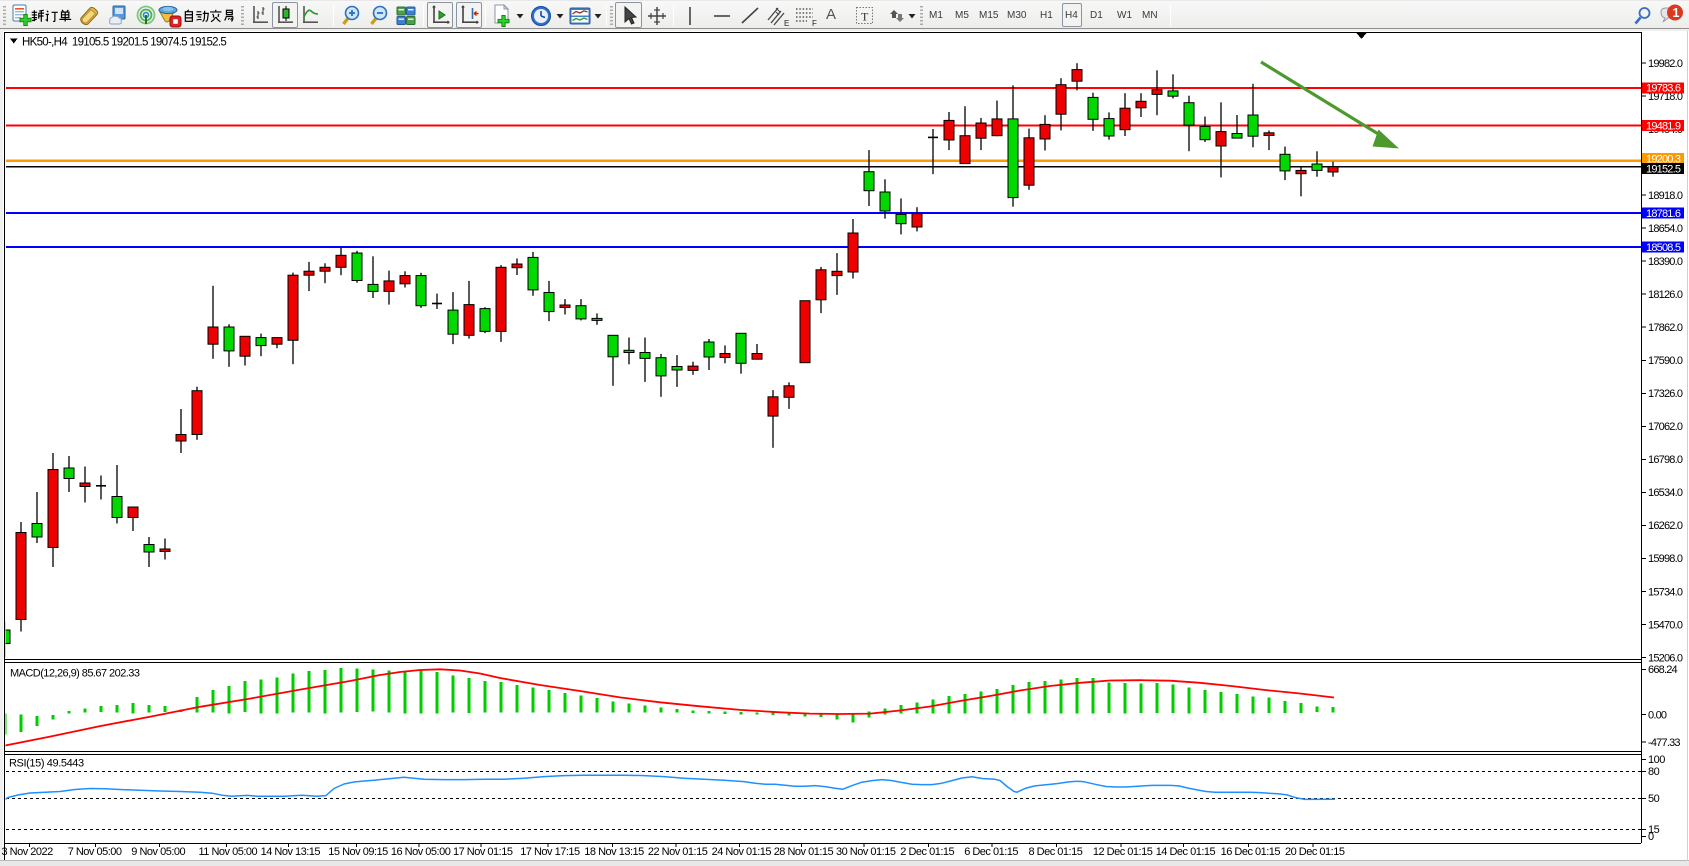 The width and height of the screenshot is (1689, 866). I want to click on svg-text: 28 Nov 01:15, so click(804, 852).